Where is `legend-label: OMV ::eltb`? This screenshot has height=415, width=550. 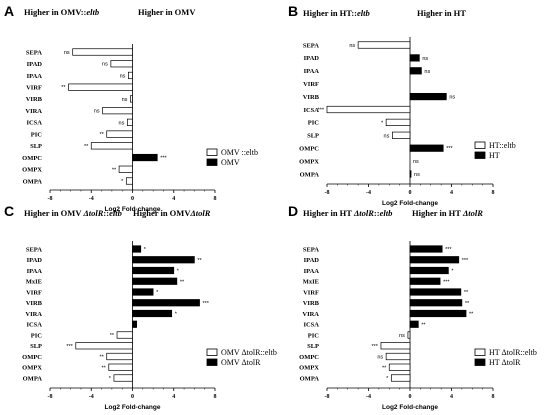 legend-label: OMV ::eltb is located at coordinates (239, 152).